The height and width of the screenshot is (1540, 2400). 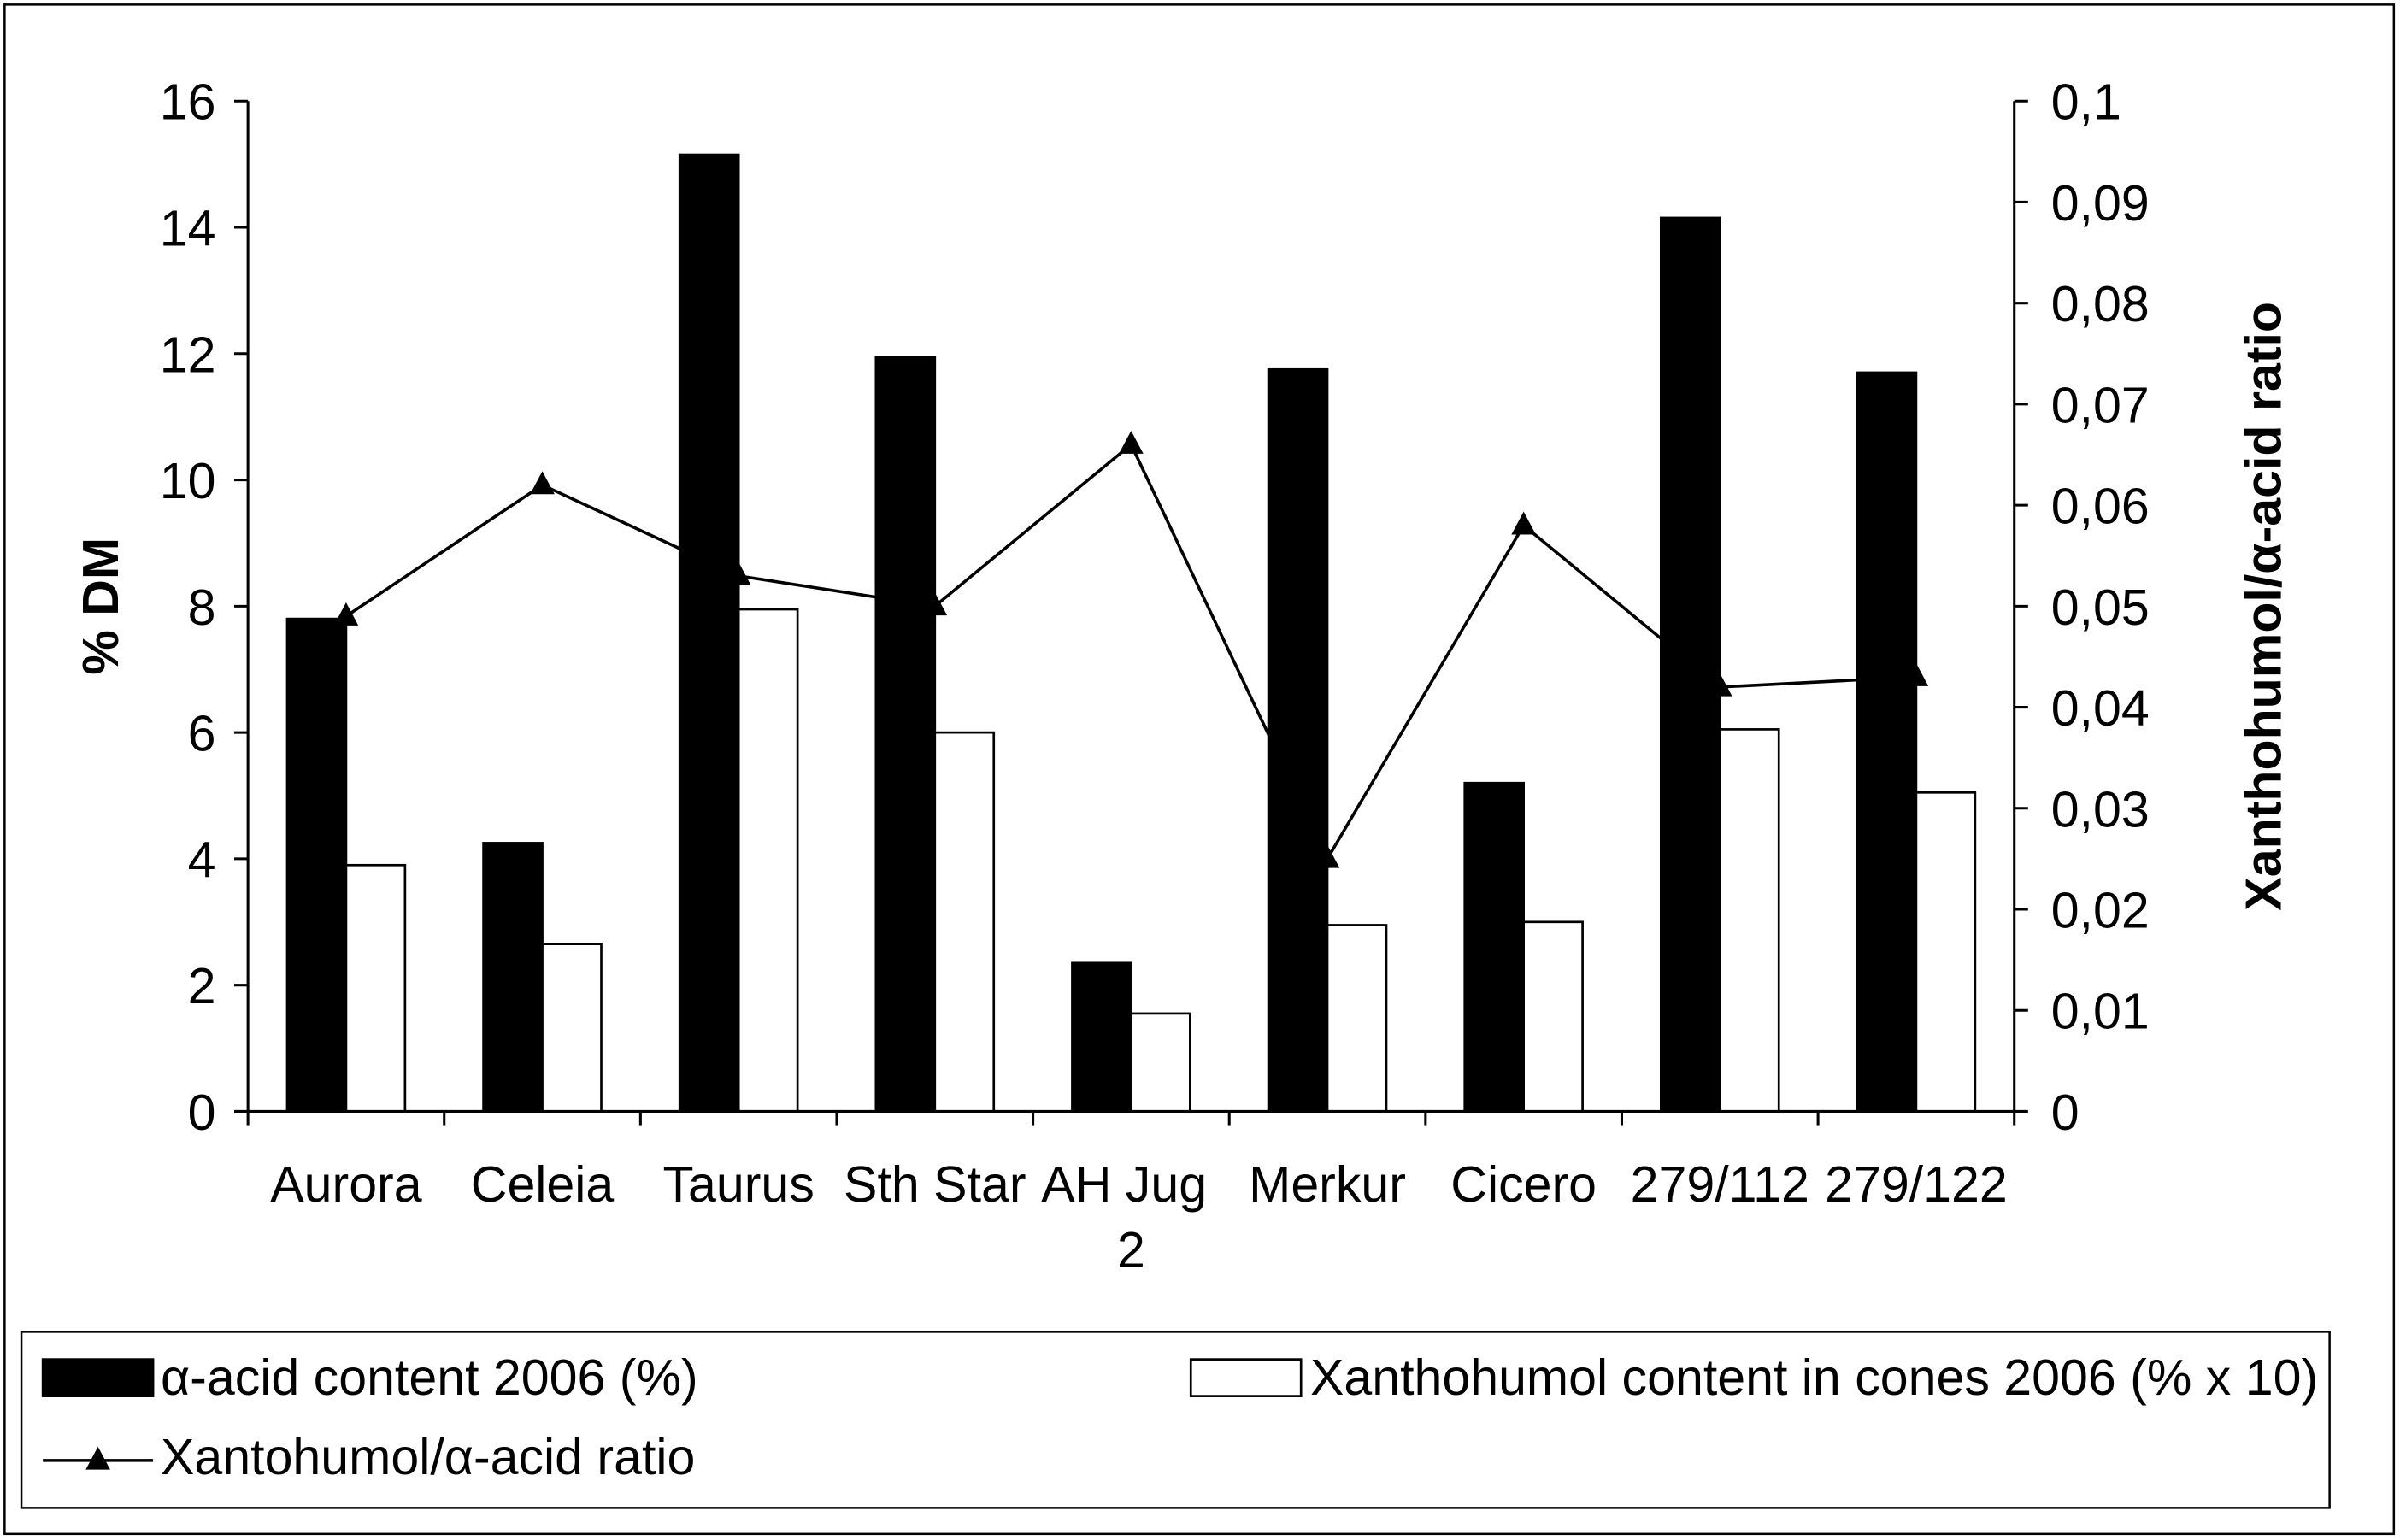 I want to click on x-category-label: Cicero, so click(x=1523, y=1184).